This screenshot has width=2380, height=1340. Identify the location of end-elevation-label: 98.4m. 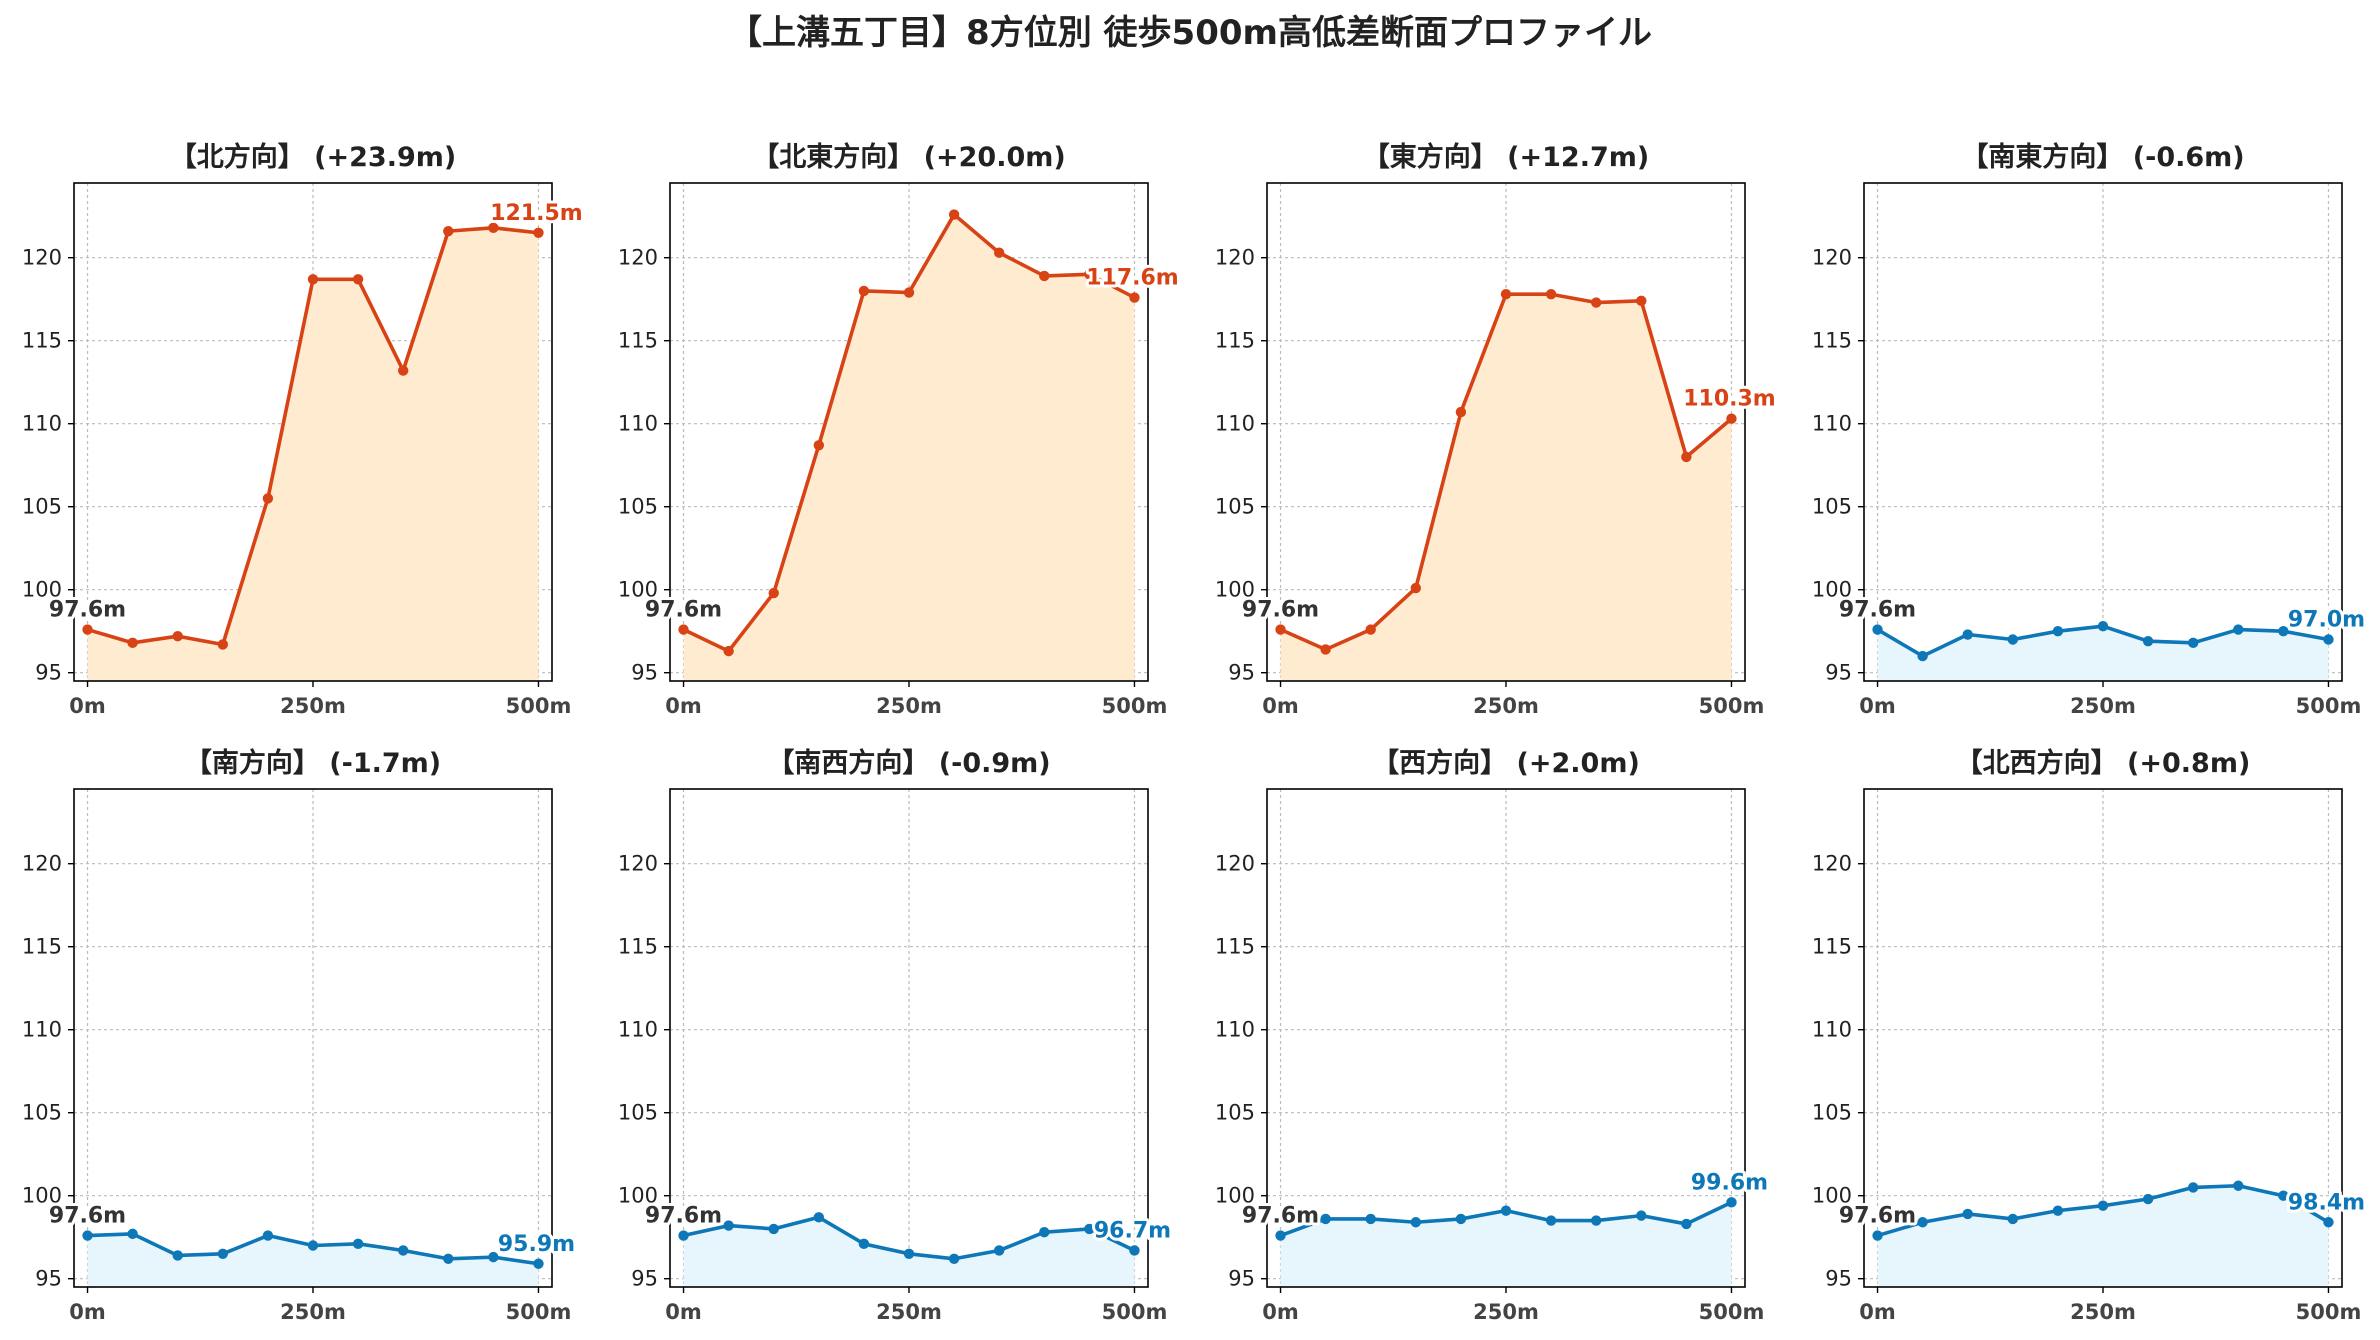
(2326, 1202).